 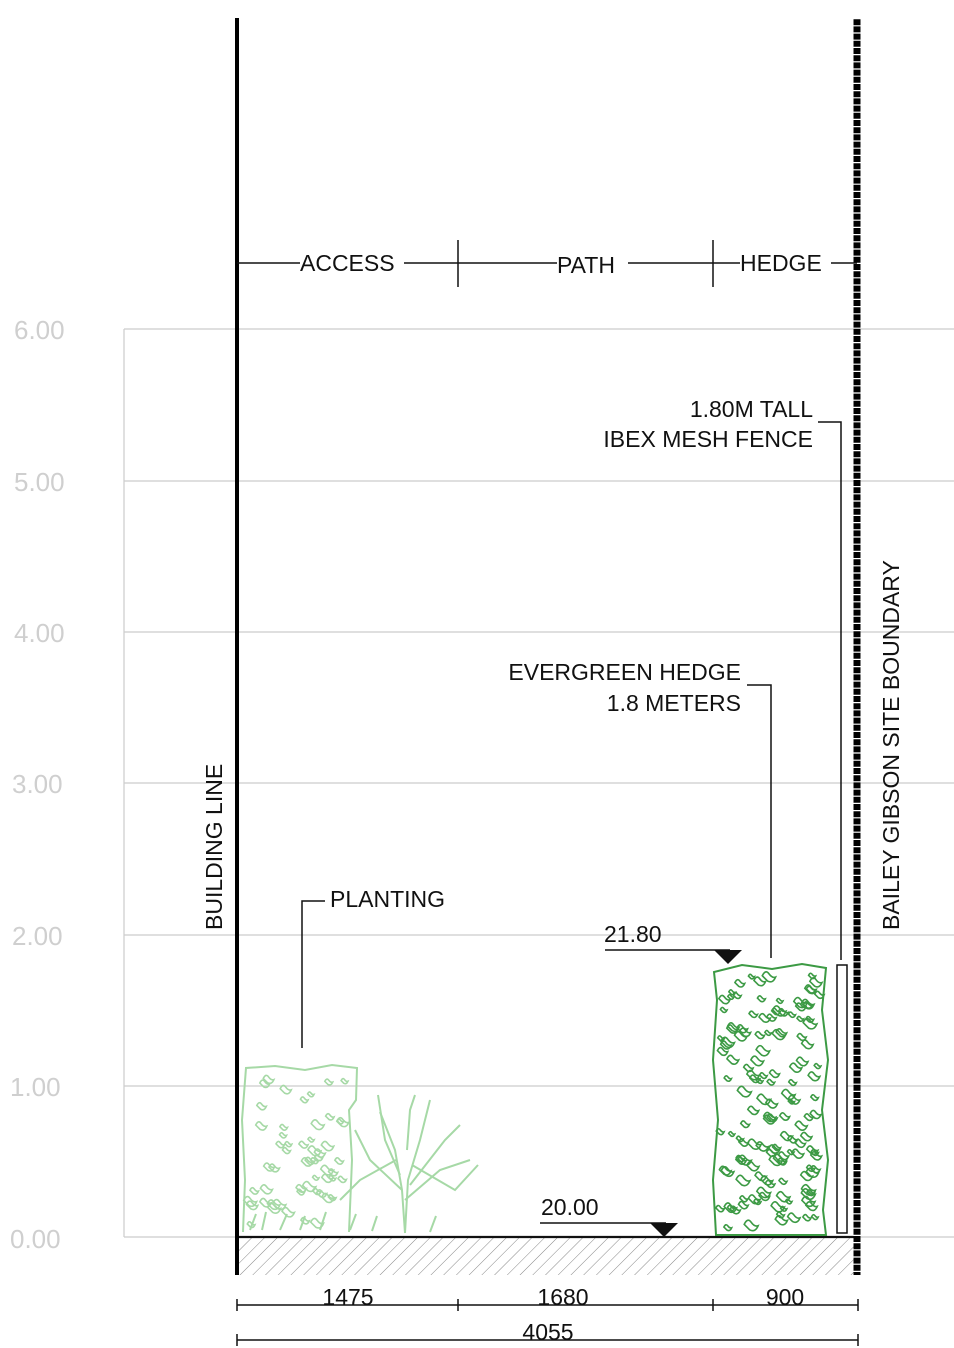 I want to click on zone-label-hedge: HEDGE, so click(x=781, y=263).